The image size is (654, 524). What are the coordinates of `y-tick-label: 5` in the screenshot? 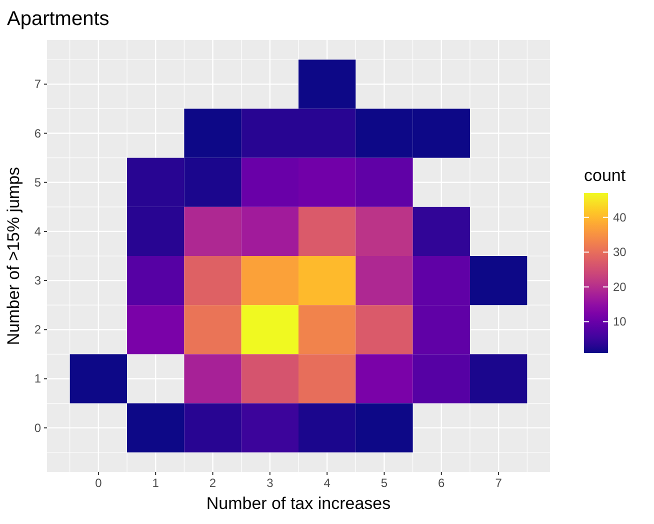 It's located at (38, 182).